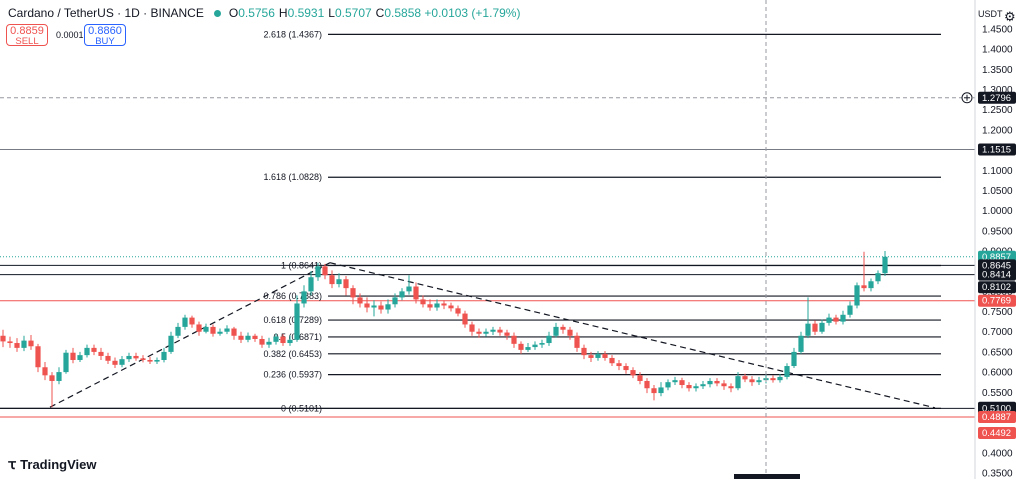 The width and height of the screenshot is (1024, 479). What do you see at coordinates (331, 13) in the screenshot?
I see `low-label: L` at bounding box center [331, 13].